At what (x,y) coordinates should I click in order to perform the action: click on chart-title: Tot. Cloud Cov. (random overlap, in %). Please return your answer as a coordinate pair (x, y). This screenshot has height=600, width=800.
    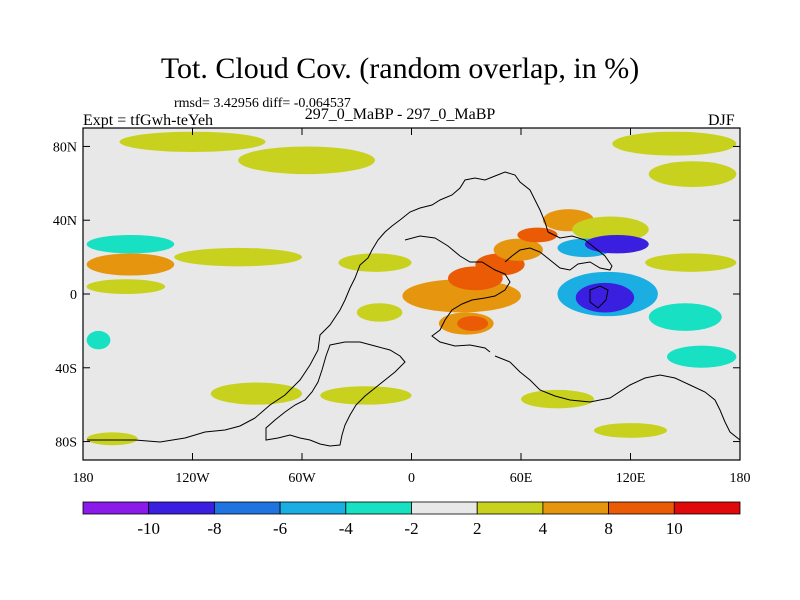
    Looking at the image, I should click on (400, 68).